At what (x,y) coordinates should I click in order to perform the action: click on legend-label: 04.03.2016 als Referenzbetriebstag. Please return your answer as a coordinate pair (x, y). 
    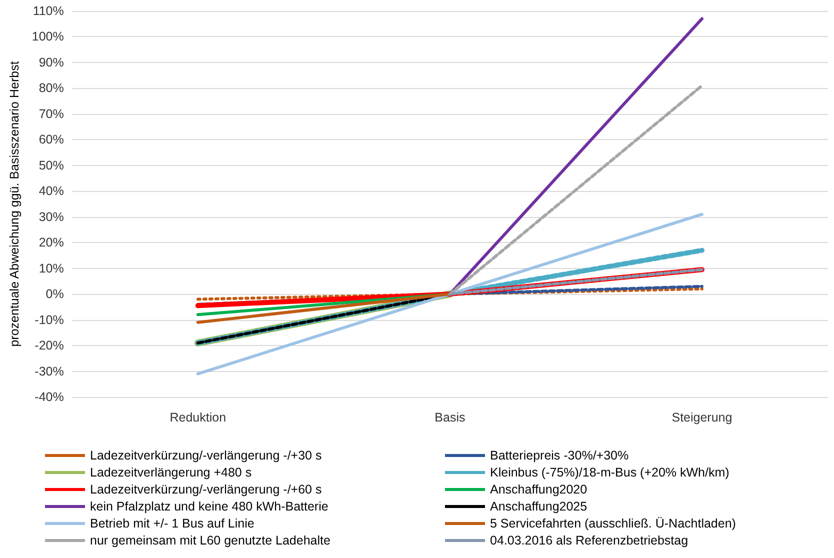
    Looking at the image, I should click on (589, 541).